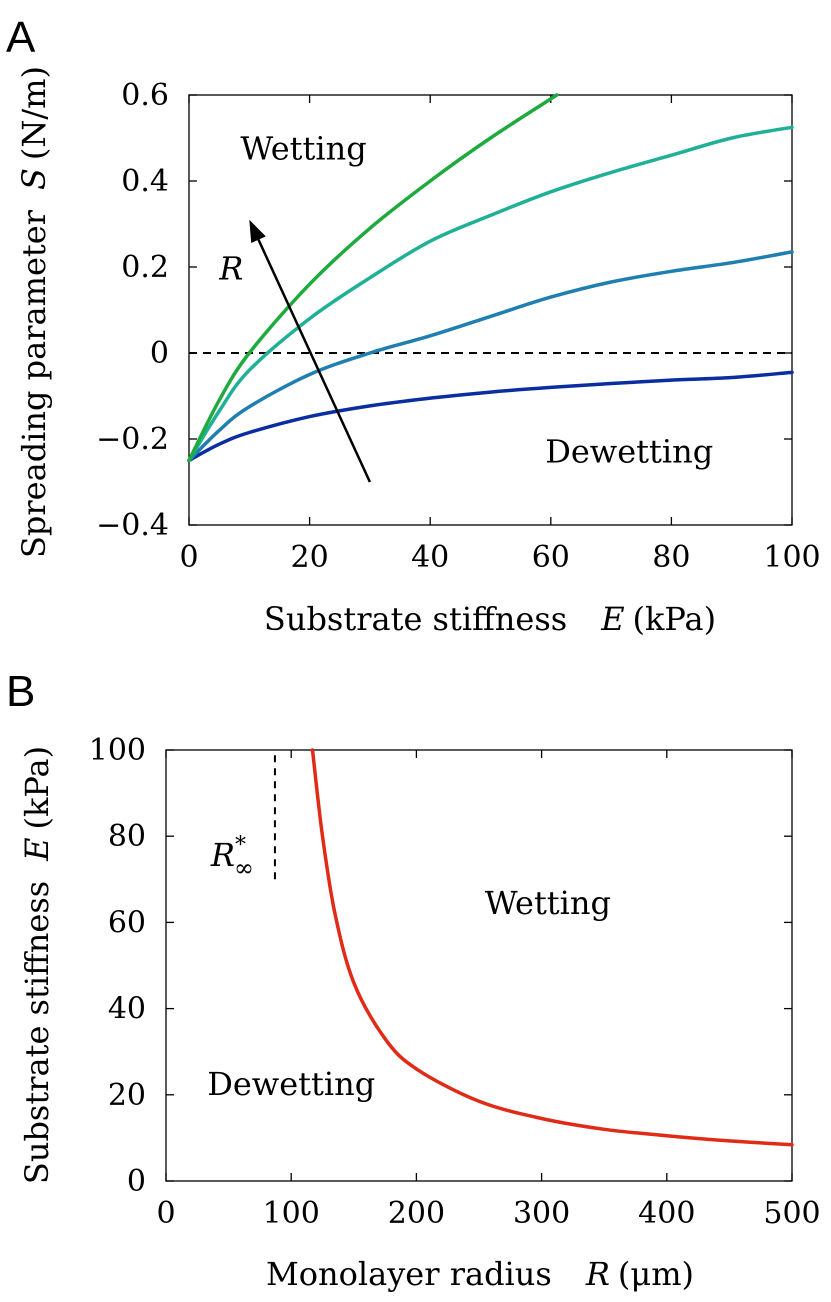 This screenshot has height=1302, width=831. I want to click on arrow-head, so click(257, 231).